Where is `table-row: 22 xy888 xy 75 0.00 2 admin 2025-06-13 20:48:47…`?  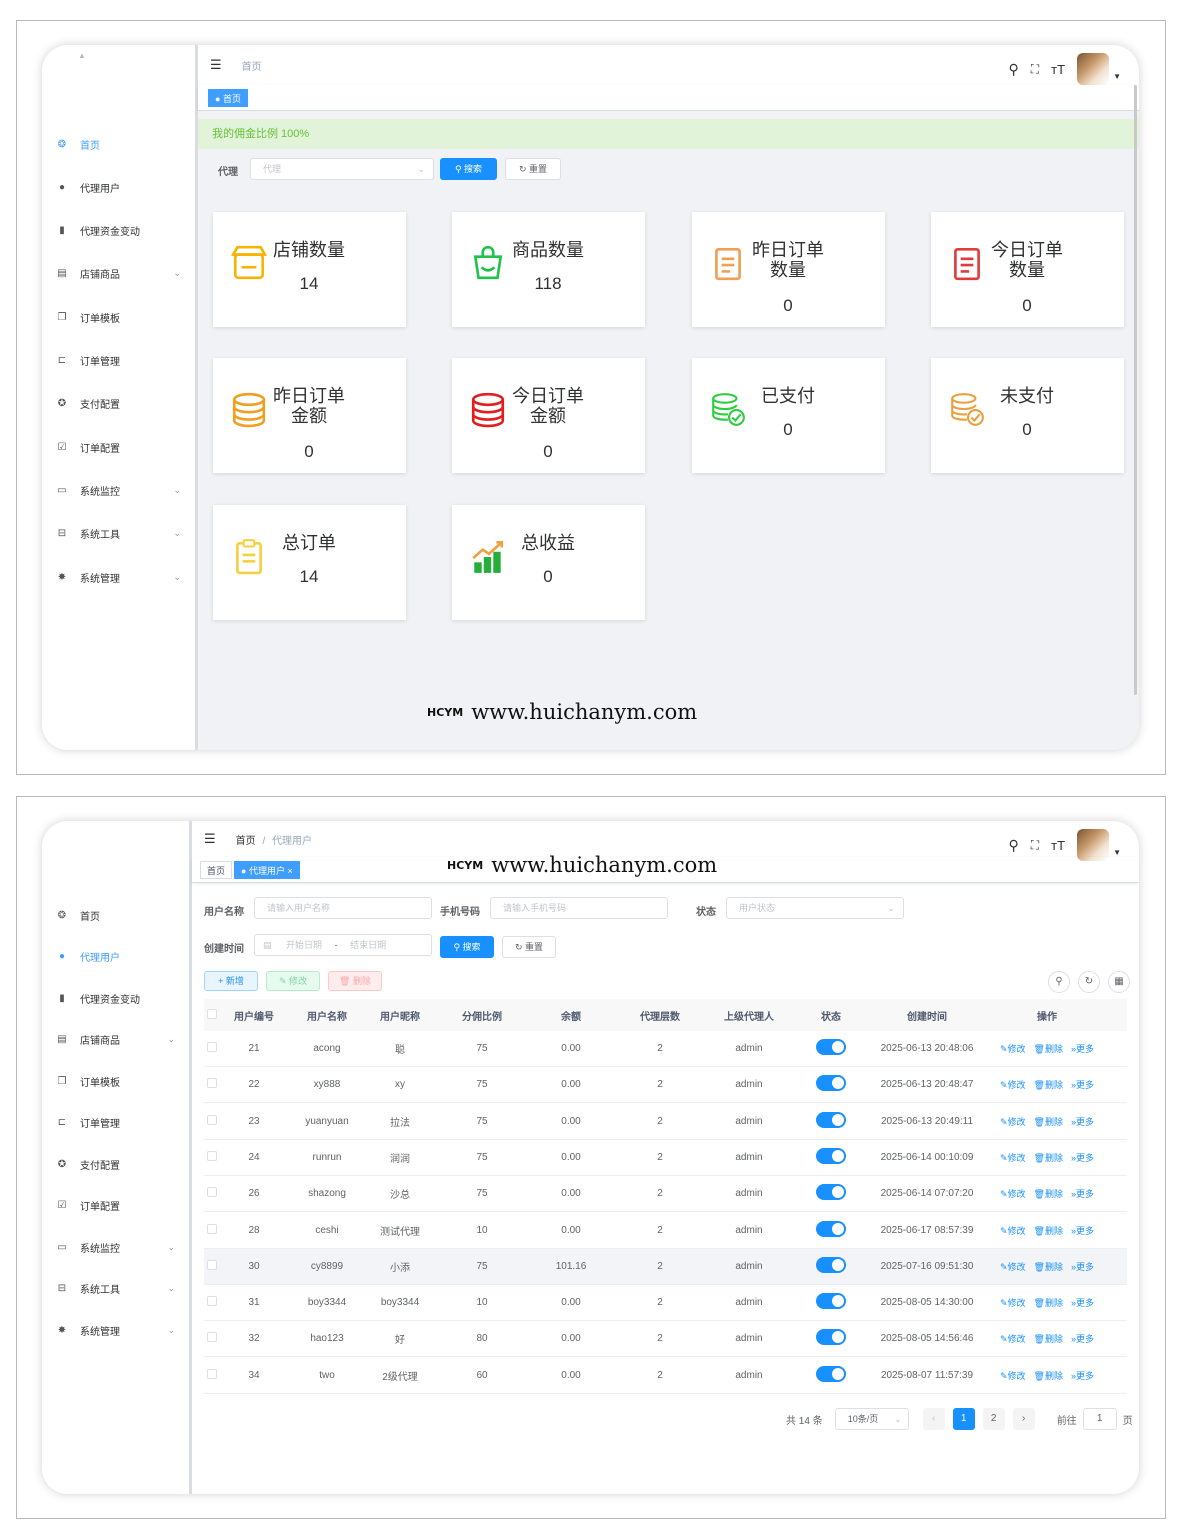 table-row: 22 xy888 xy 75 0.00 2 admin 2025-06-13 20:48:47… is located at coordinates (665, 1085).